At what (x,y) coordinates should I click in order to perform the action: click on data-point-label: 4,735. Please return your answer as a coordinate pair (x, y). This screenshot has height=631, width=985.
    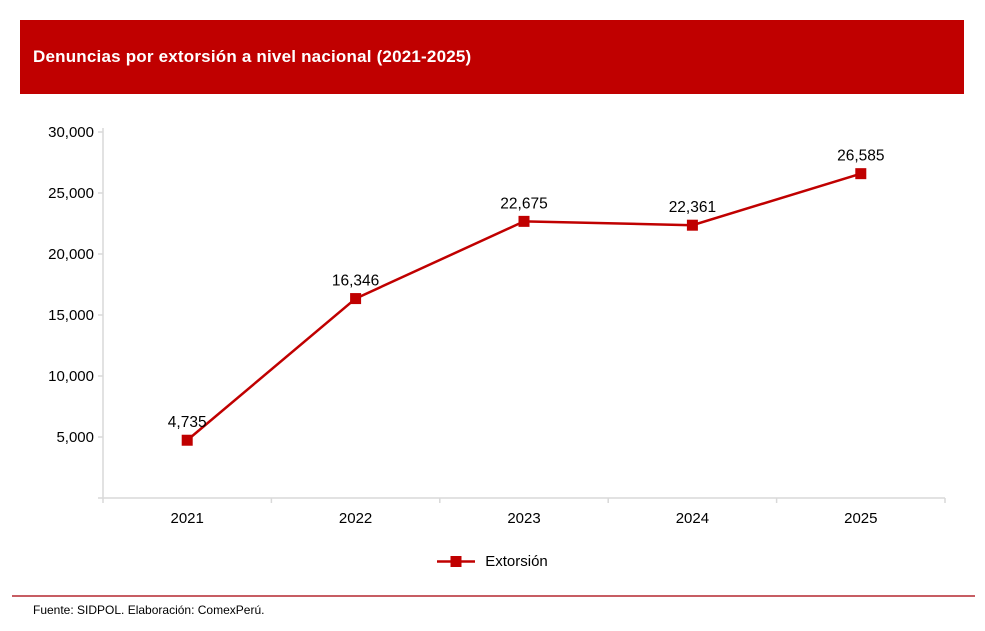
    Looking at the image, I should click on (187, 422).